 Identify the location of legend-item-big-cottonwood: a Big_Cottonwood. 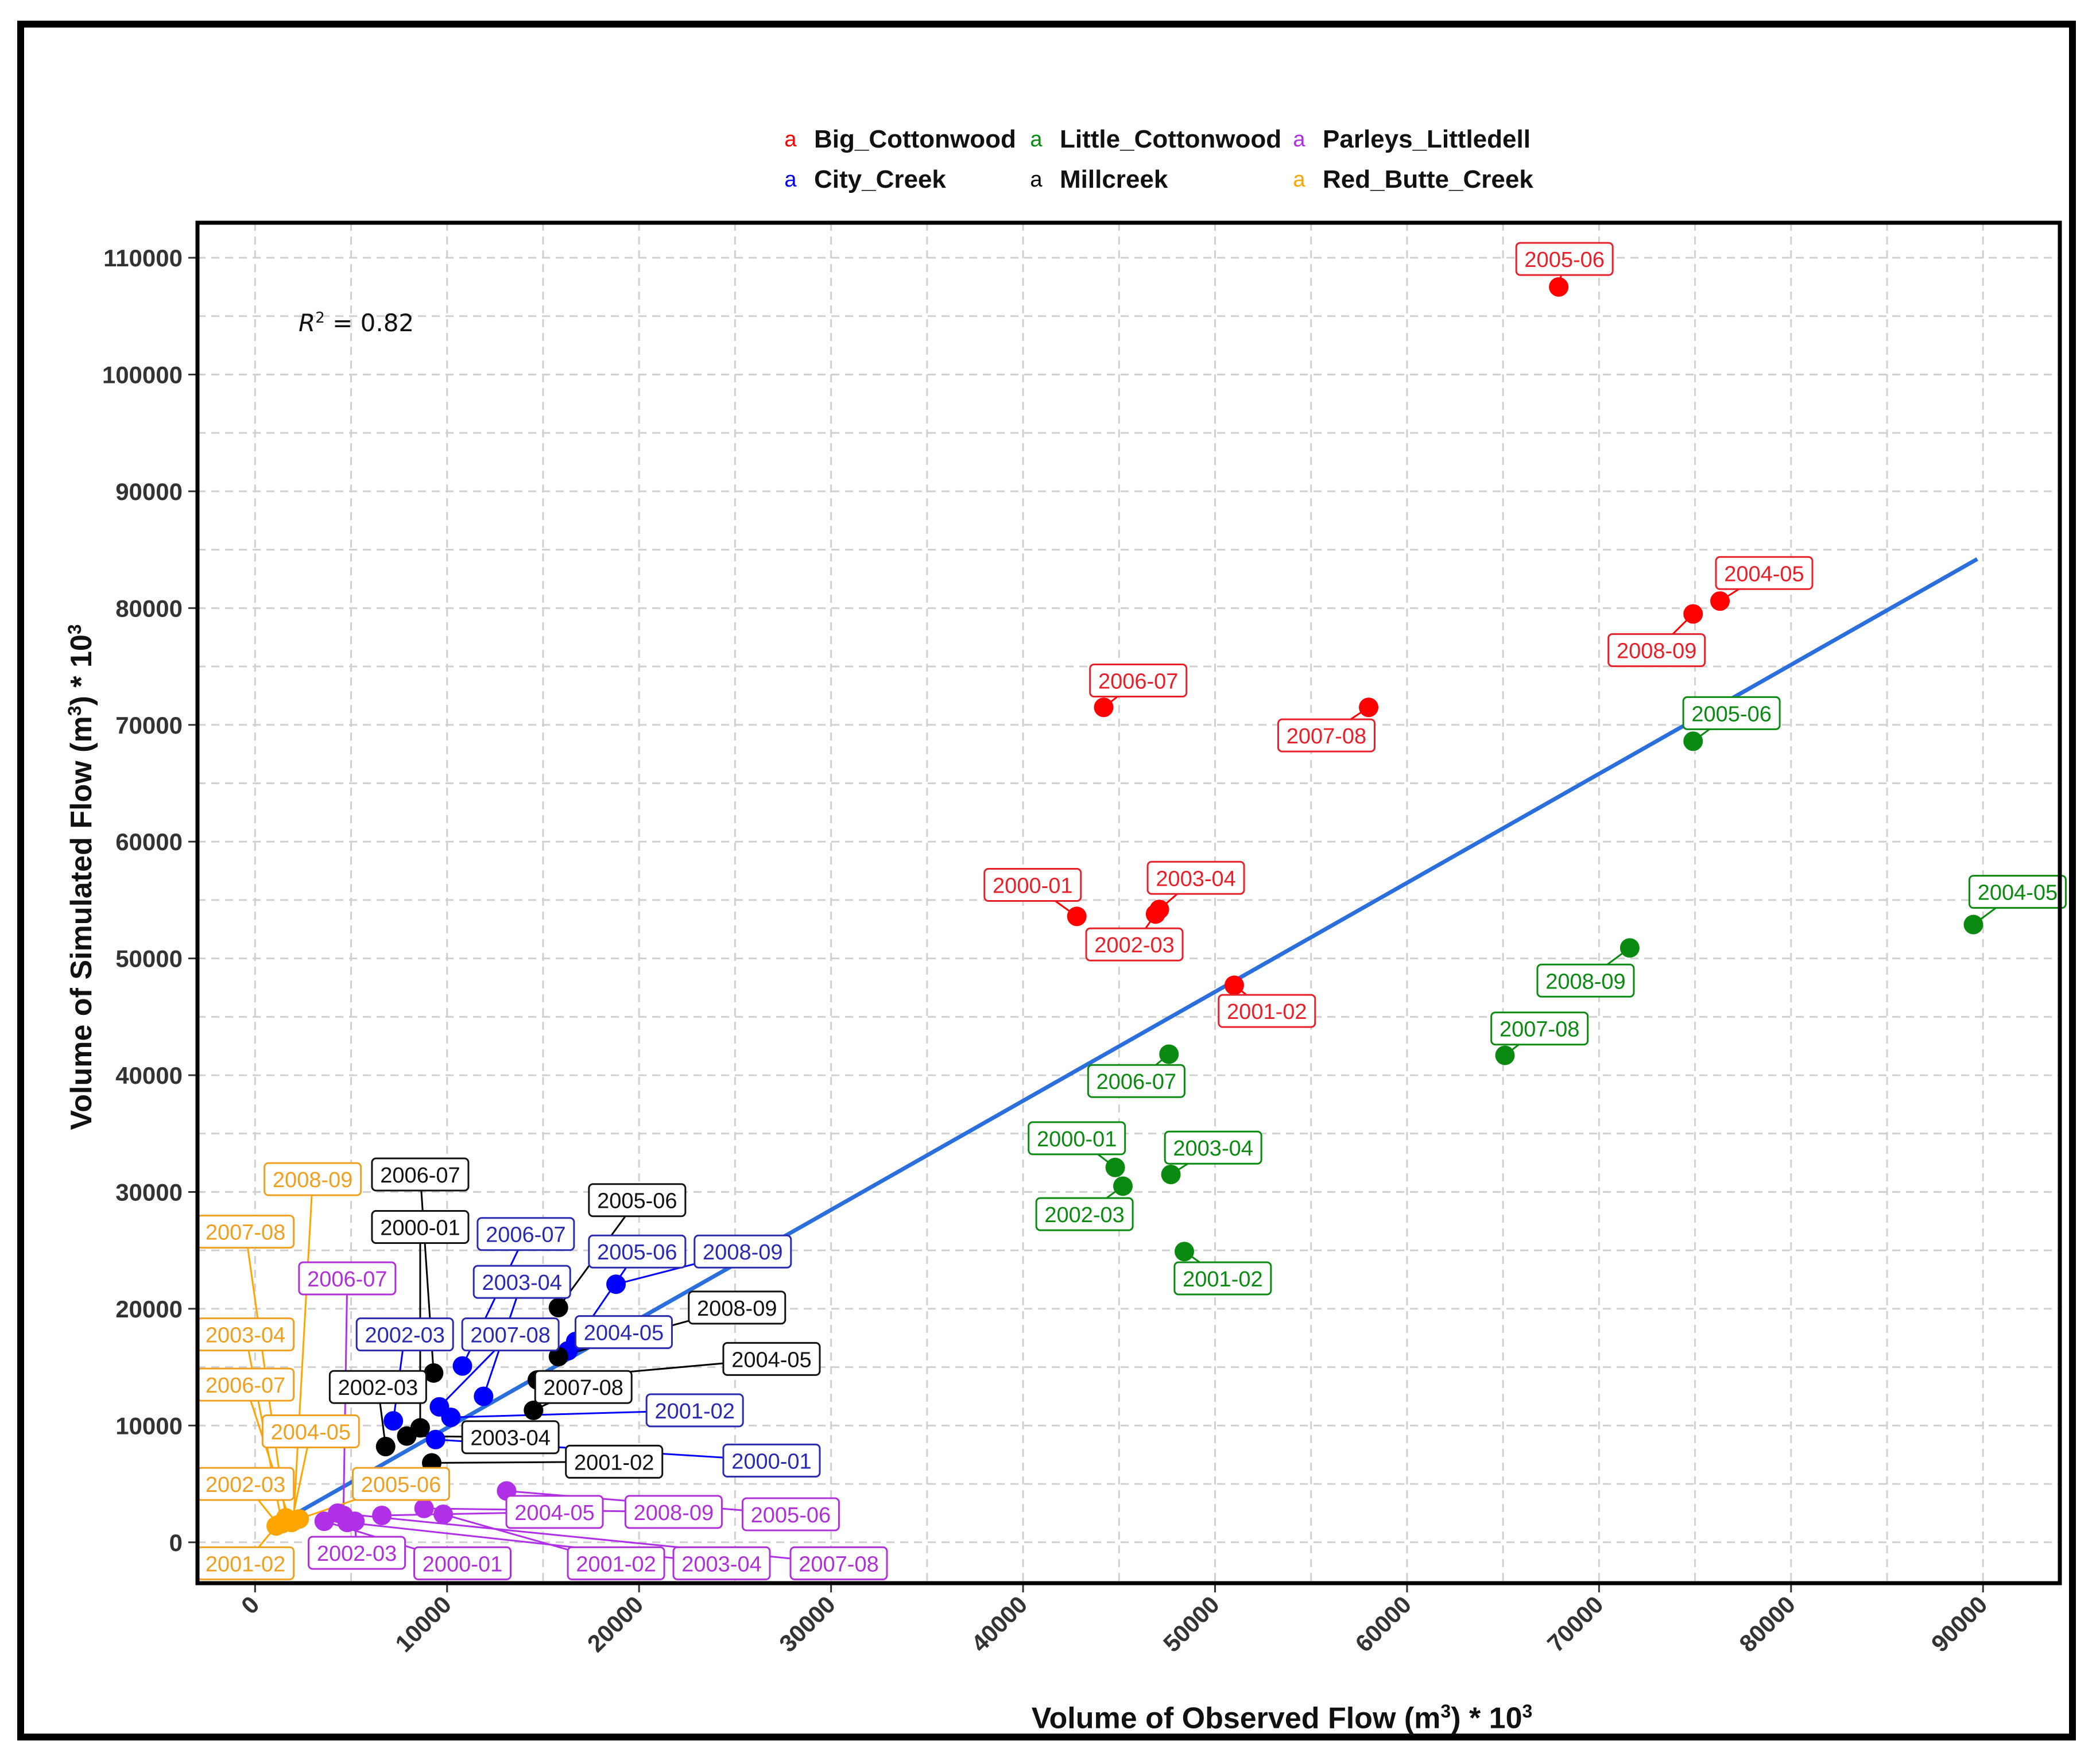
(899, 139).